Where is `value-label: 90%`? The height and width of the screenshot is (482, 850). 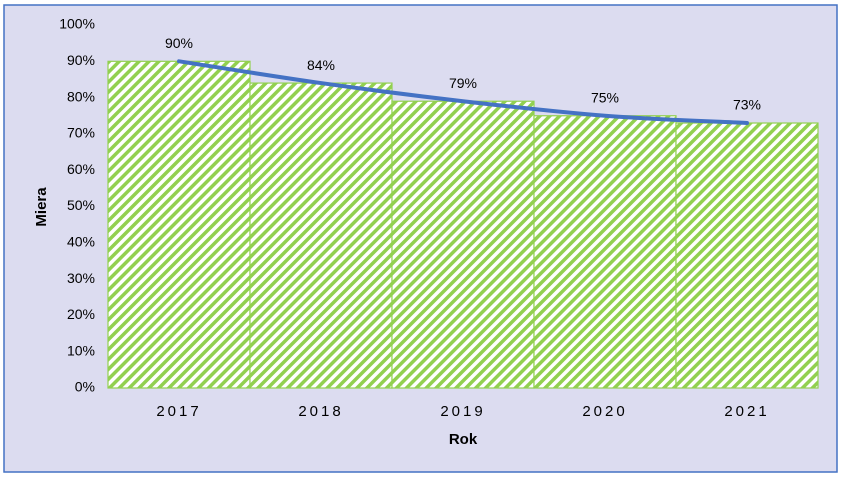
value-label: 90% is located at coordinates (179, 43).